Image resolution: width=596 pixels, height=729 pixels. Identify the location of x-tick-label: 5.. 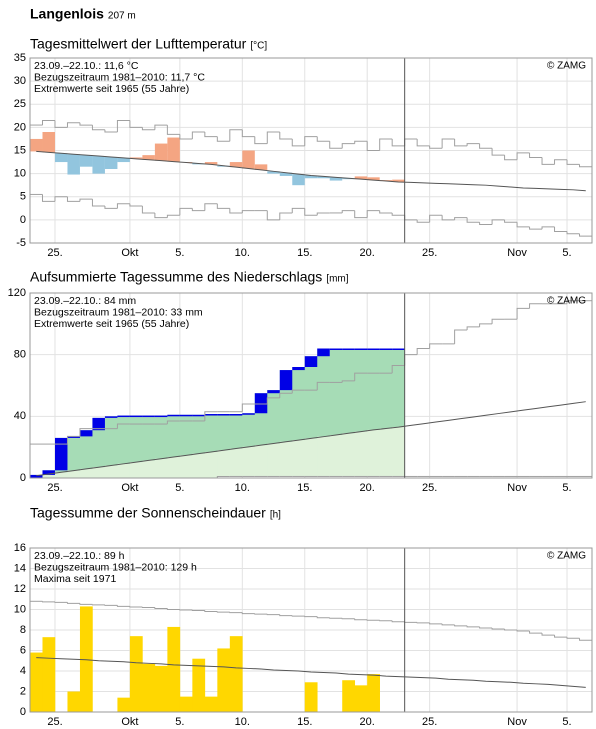
(179, 253).